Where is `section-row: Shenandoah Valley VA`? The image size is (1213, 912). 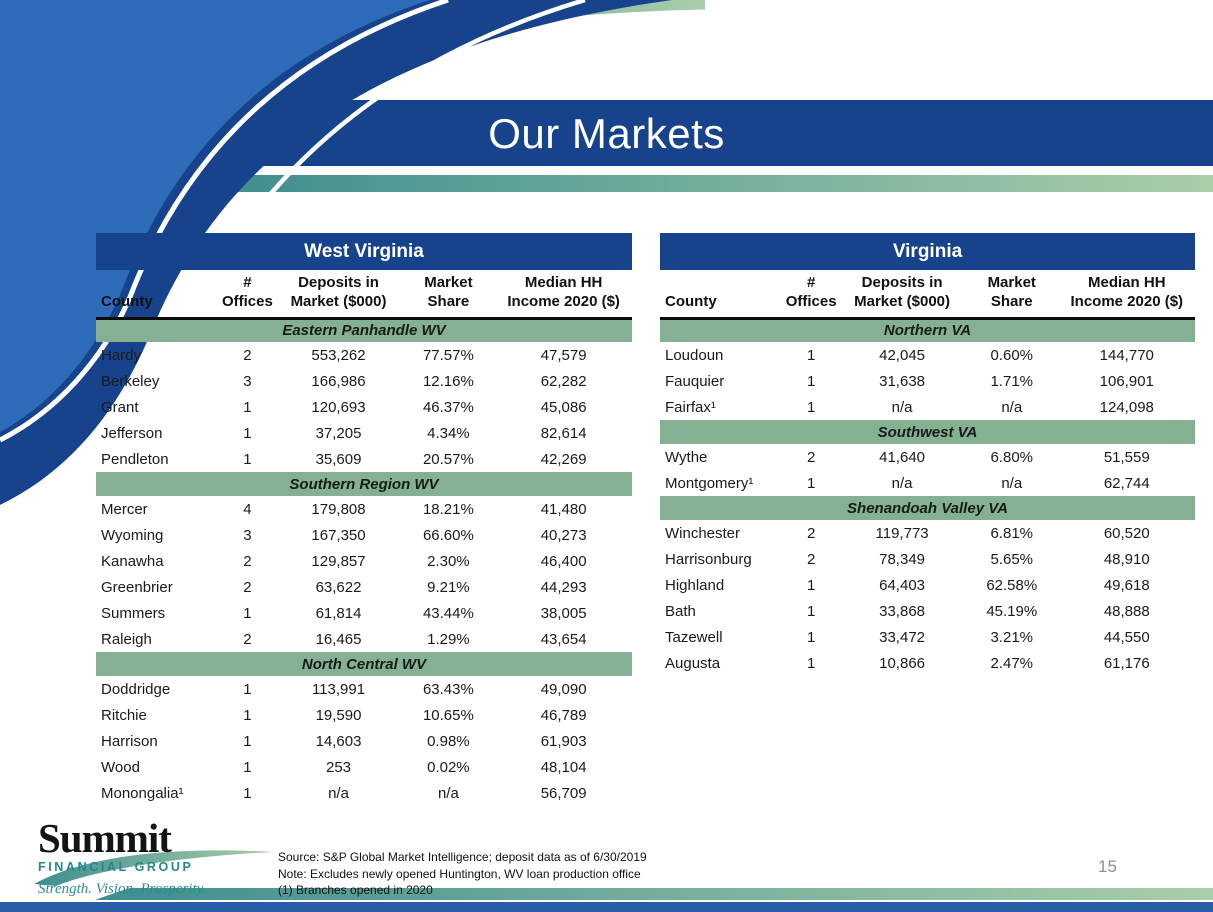
section-row: Shenandoah Valley VA is located at coordinates (927, 508).